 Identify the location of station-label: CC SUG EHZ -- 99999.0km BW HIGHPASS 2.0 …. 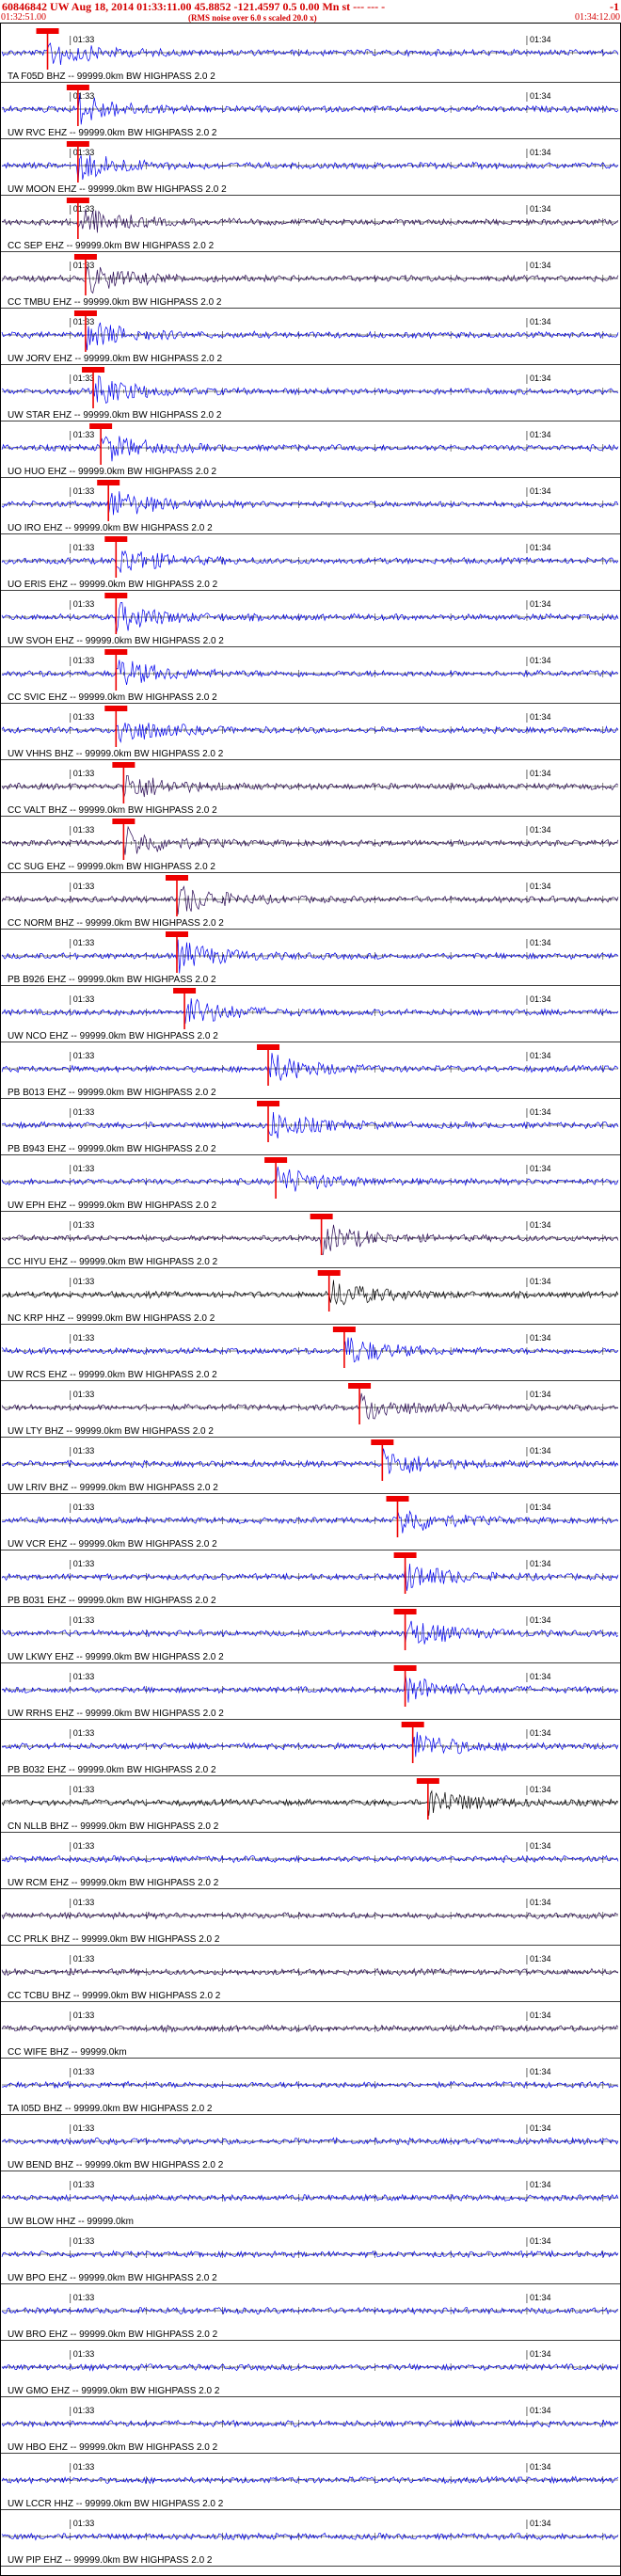
(112, 867).